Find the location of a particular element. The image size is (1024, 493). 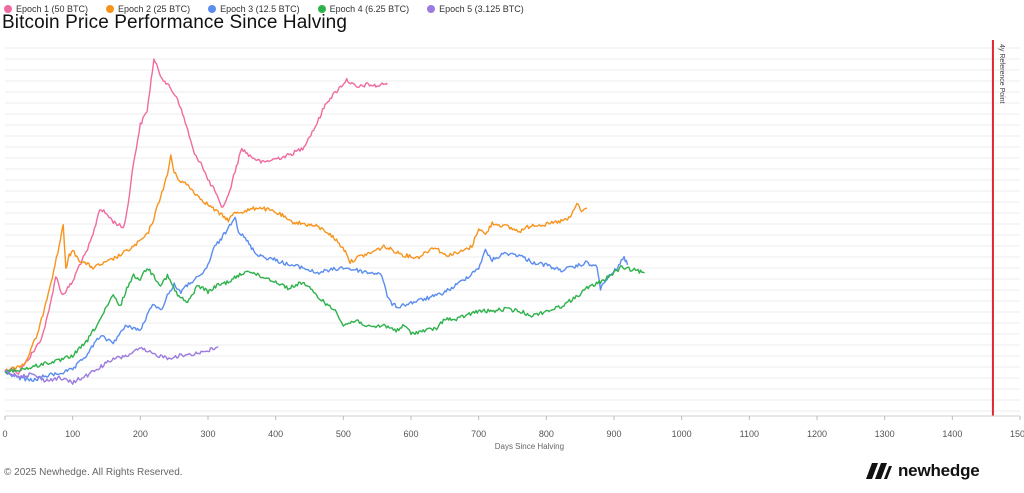

x-tick-label: 400 is located at coordinates (275, 434).